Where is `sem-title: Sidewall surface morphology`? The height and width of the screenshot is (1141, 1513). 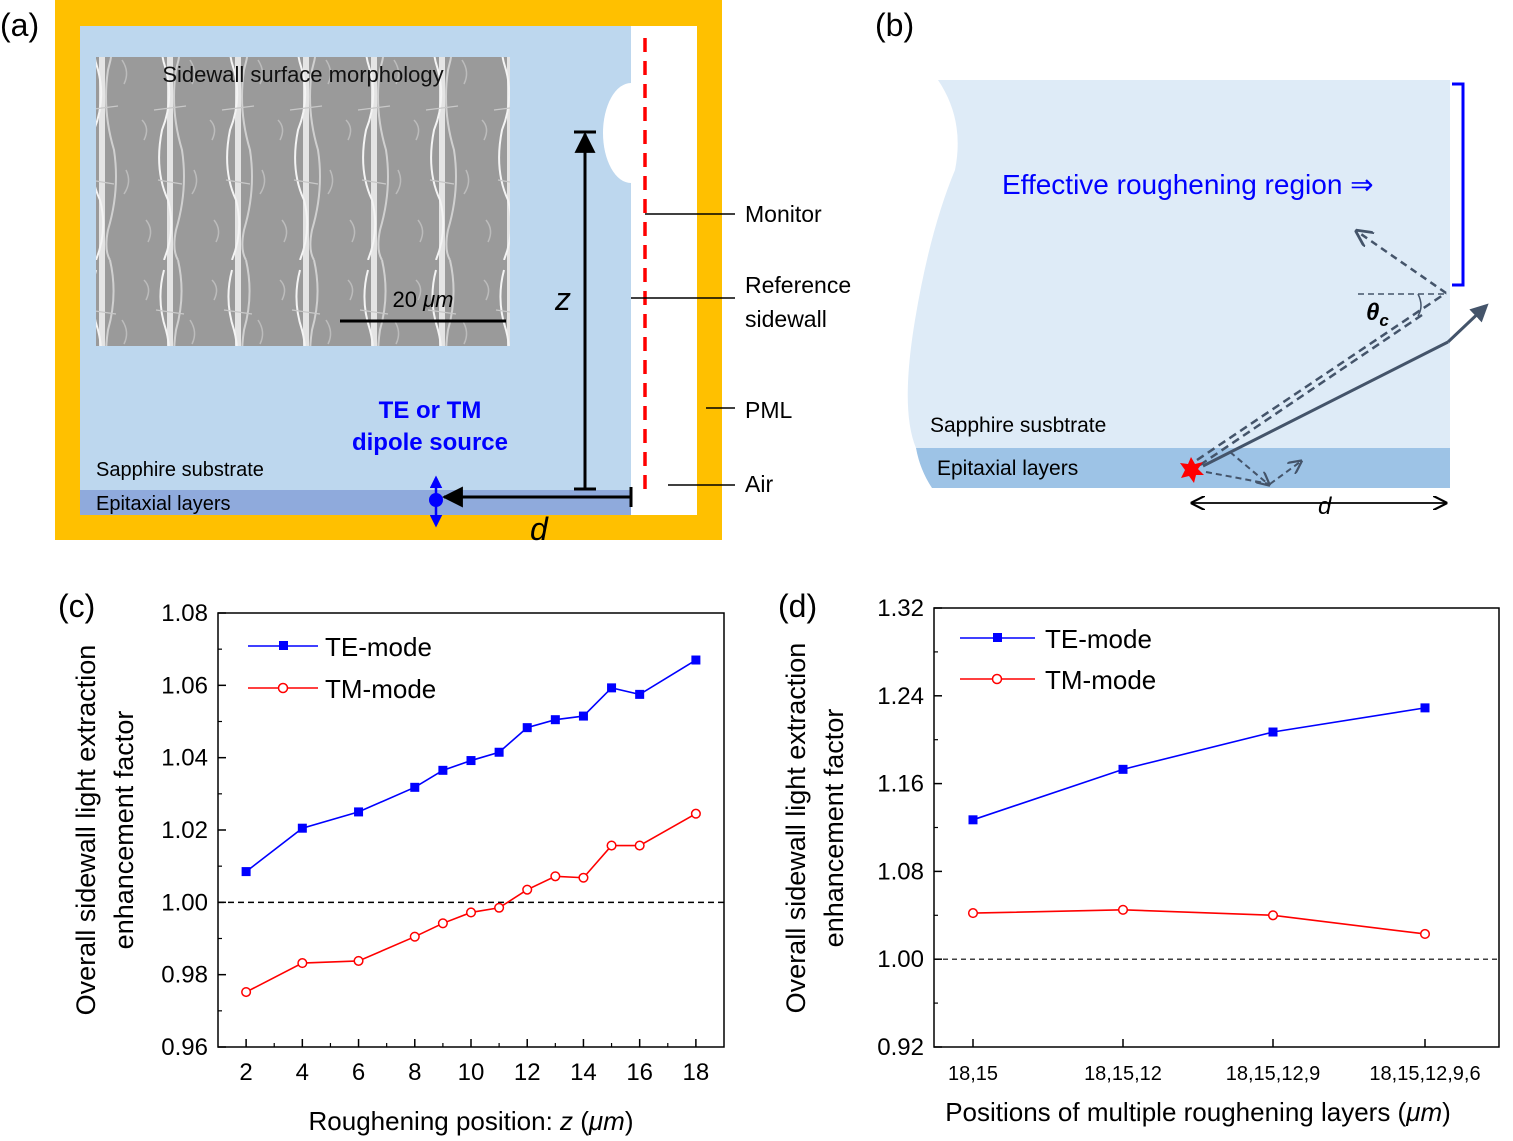 sem-title: Sidewall surface morphology is located at coordinates (302, 74).